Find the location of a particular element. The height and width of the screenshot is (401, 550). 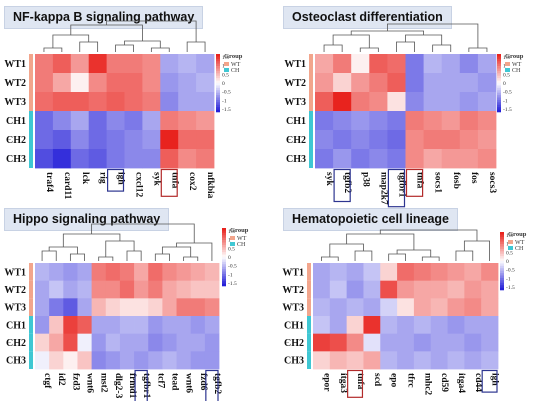

colorbar-tick-label: 1.5 is located at coordinates (231, 232).